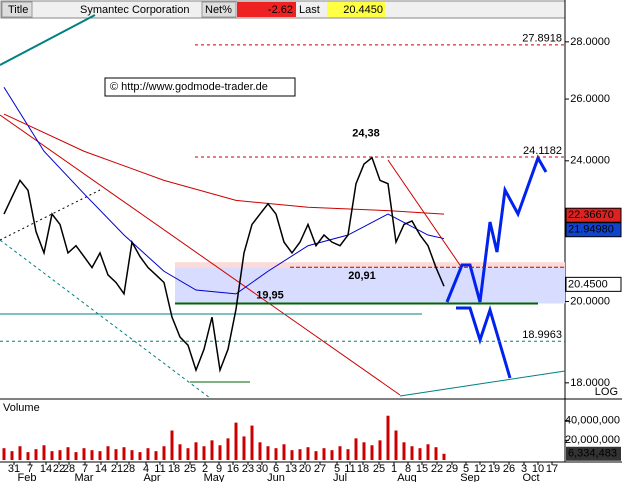  Describe the element at coordinates (524, 469) in the screenshot. I see `x-tick-label: 3` at that location.